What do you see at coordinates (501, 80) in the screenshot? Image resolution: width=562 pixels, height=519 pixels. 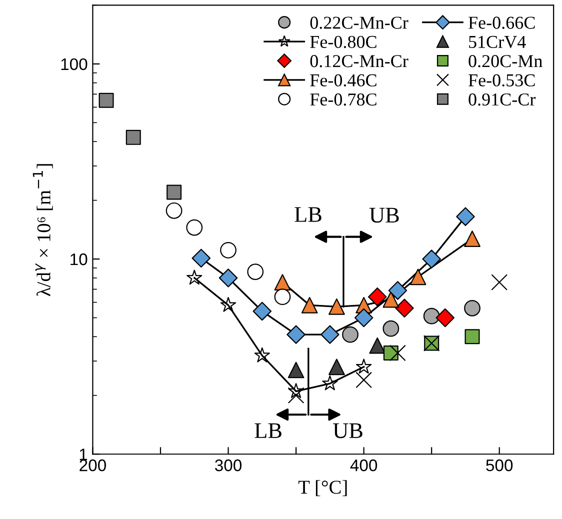 I see `legend-label: Fe-0.53C` at bounding box center [501, 80].